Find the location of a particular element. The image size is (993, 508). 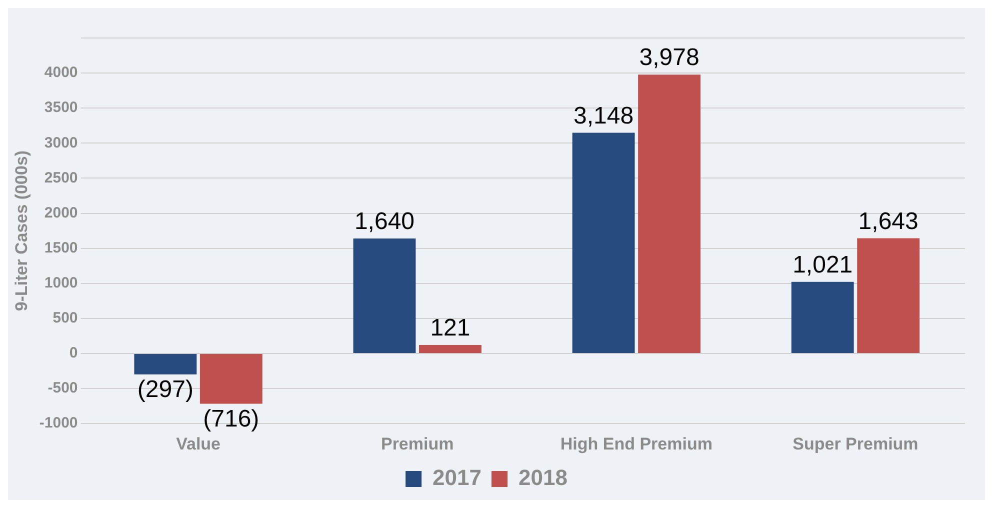

data-label: 121 is located at coordinates (450, 328).